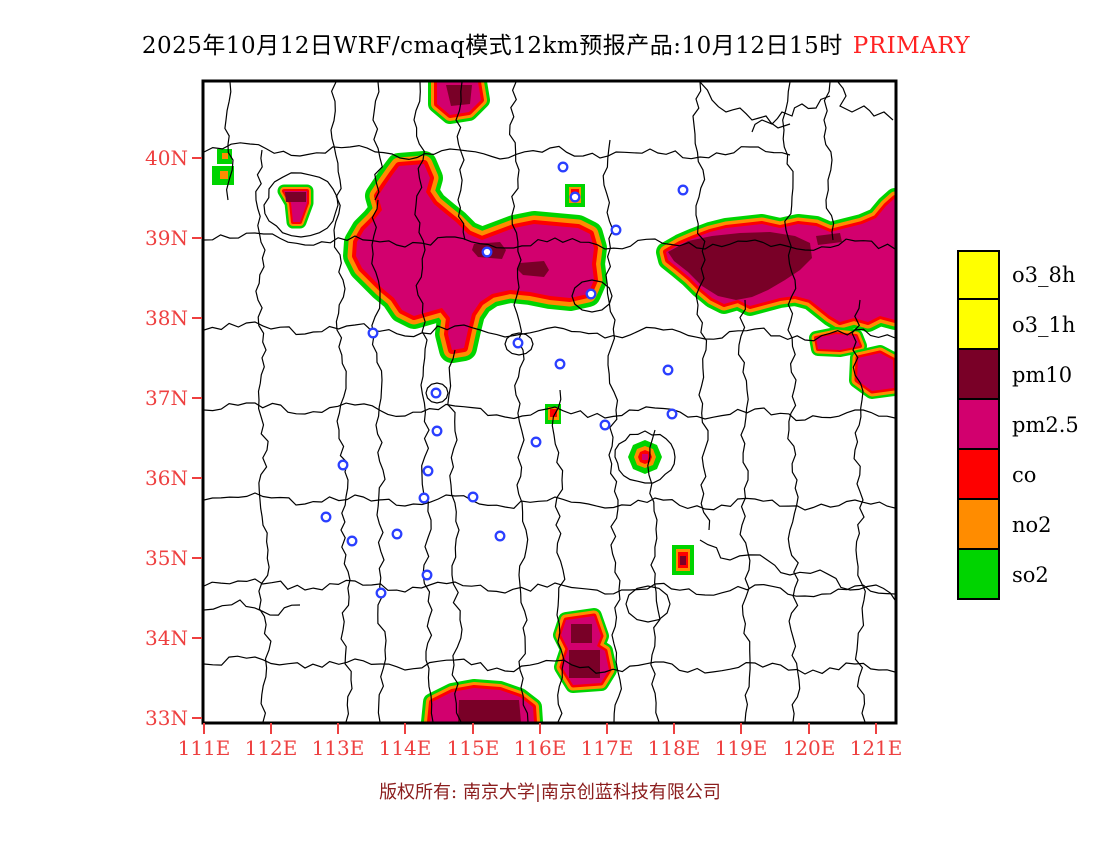 This screenshot has width=1100, height=850. I want to click on lat-label-33N: 33N, so click(166, 718).